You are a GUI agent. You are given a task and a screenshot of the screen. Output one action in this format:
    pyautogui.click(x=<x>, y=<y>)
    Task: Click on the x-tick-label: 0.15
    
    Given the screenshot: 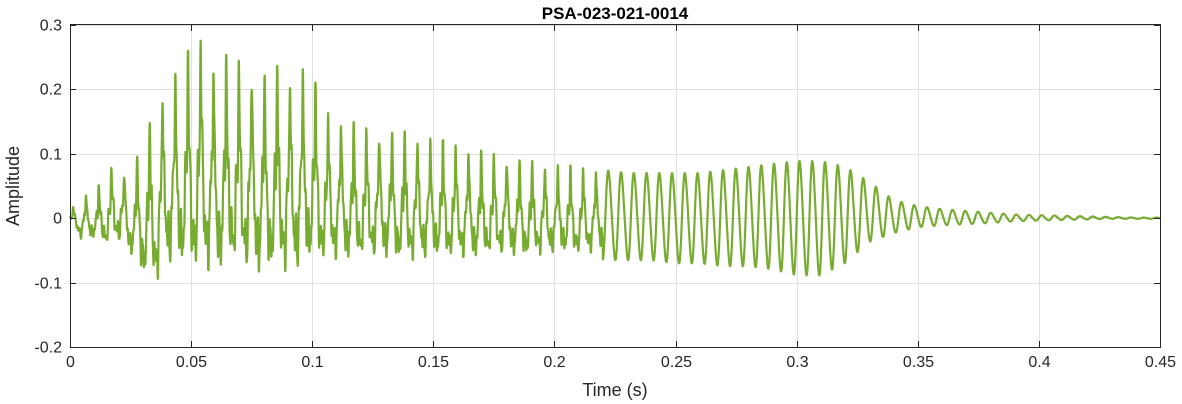 What is the action you would take?
    pyautogui.click(x=433, y=362)
    